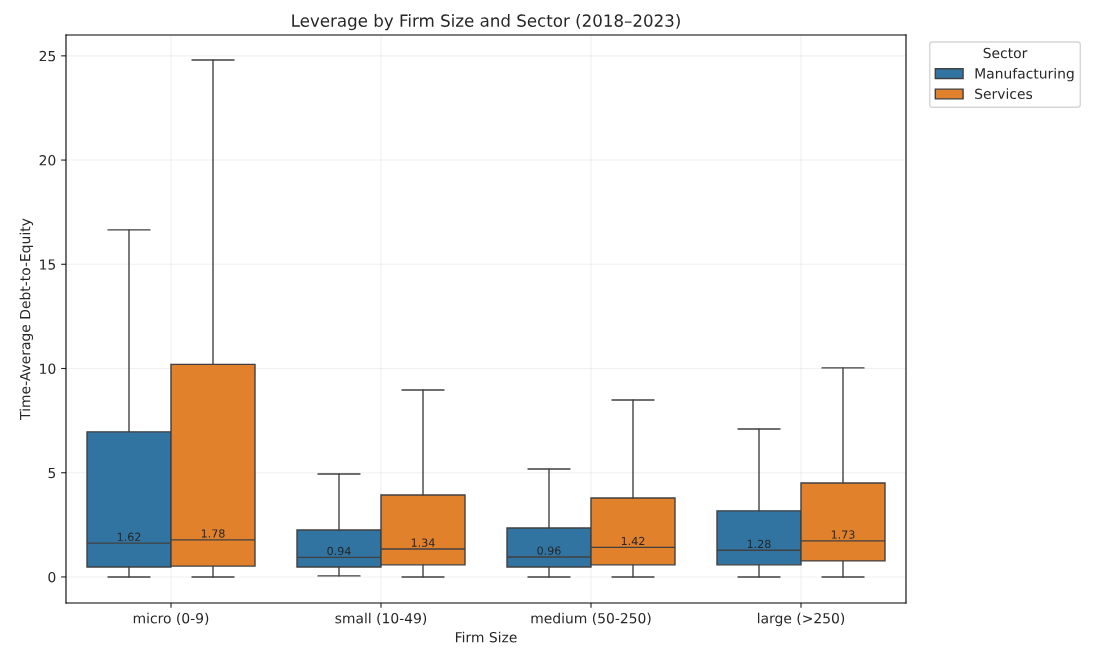 This screenshot has height=653, width=1096. I want to click on x-tick-label: medium (50-250), so click(591, 619).